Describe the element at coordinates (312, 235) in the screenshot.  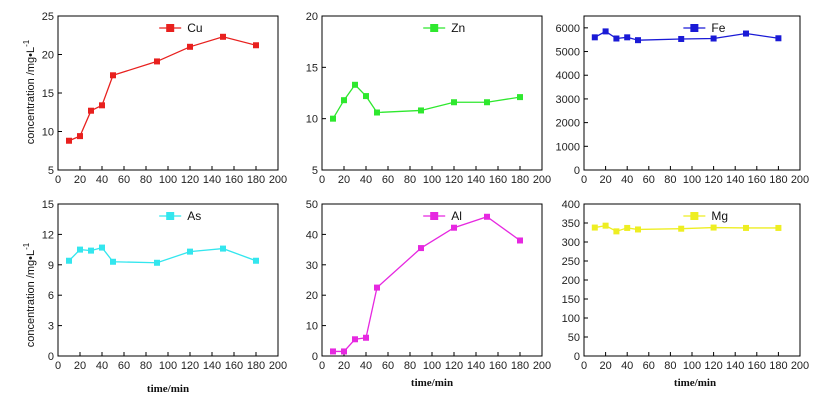
I see `y-tick-label: 40` at that location.